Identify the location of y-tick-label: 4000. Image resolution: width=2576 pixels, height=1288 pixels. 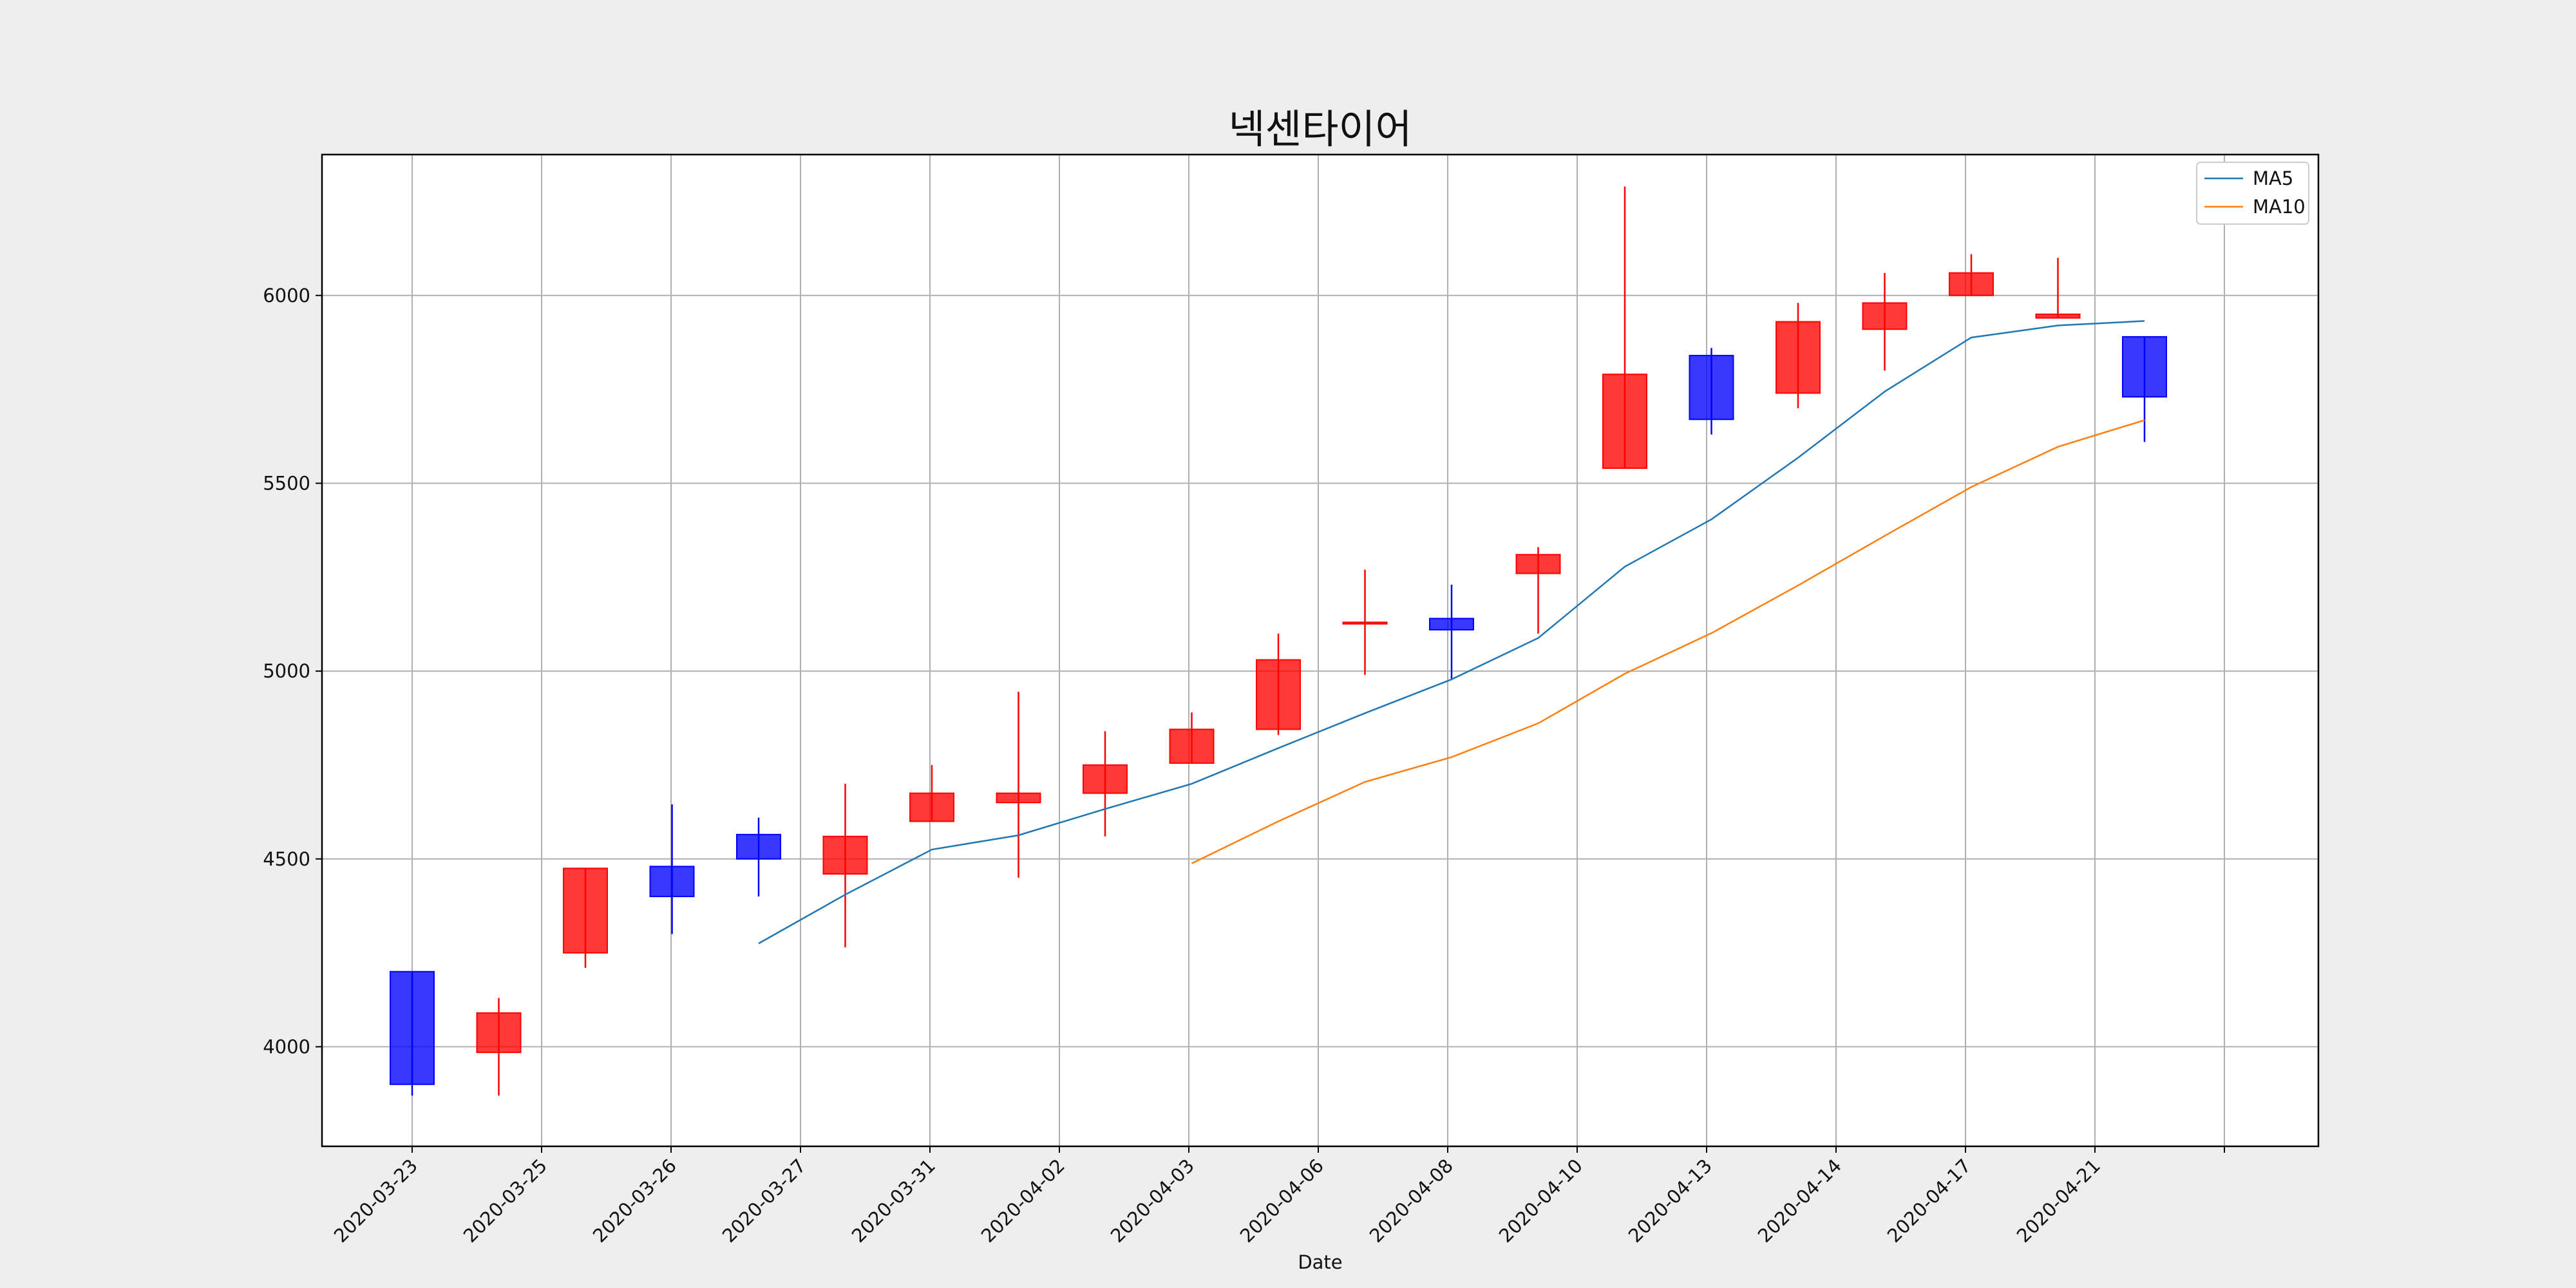
(286, 1046).